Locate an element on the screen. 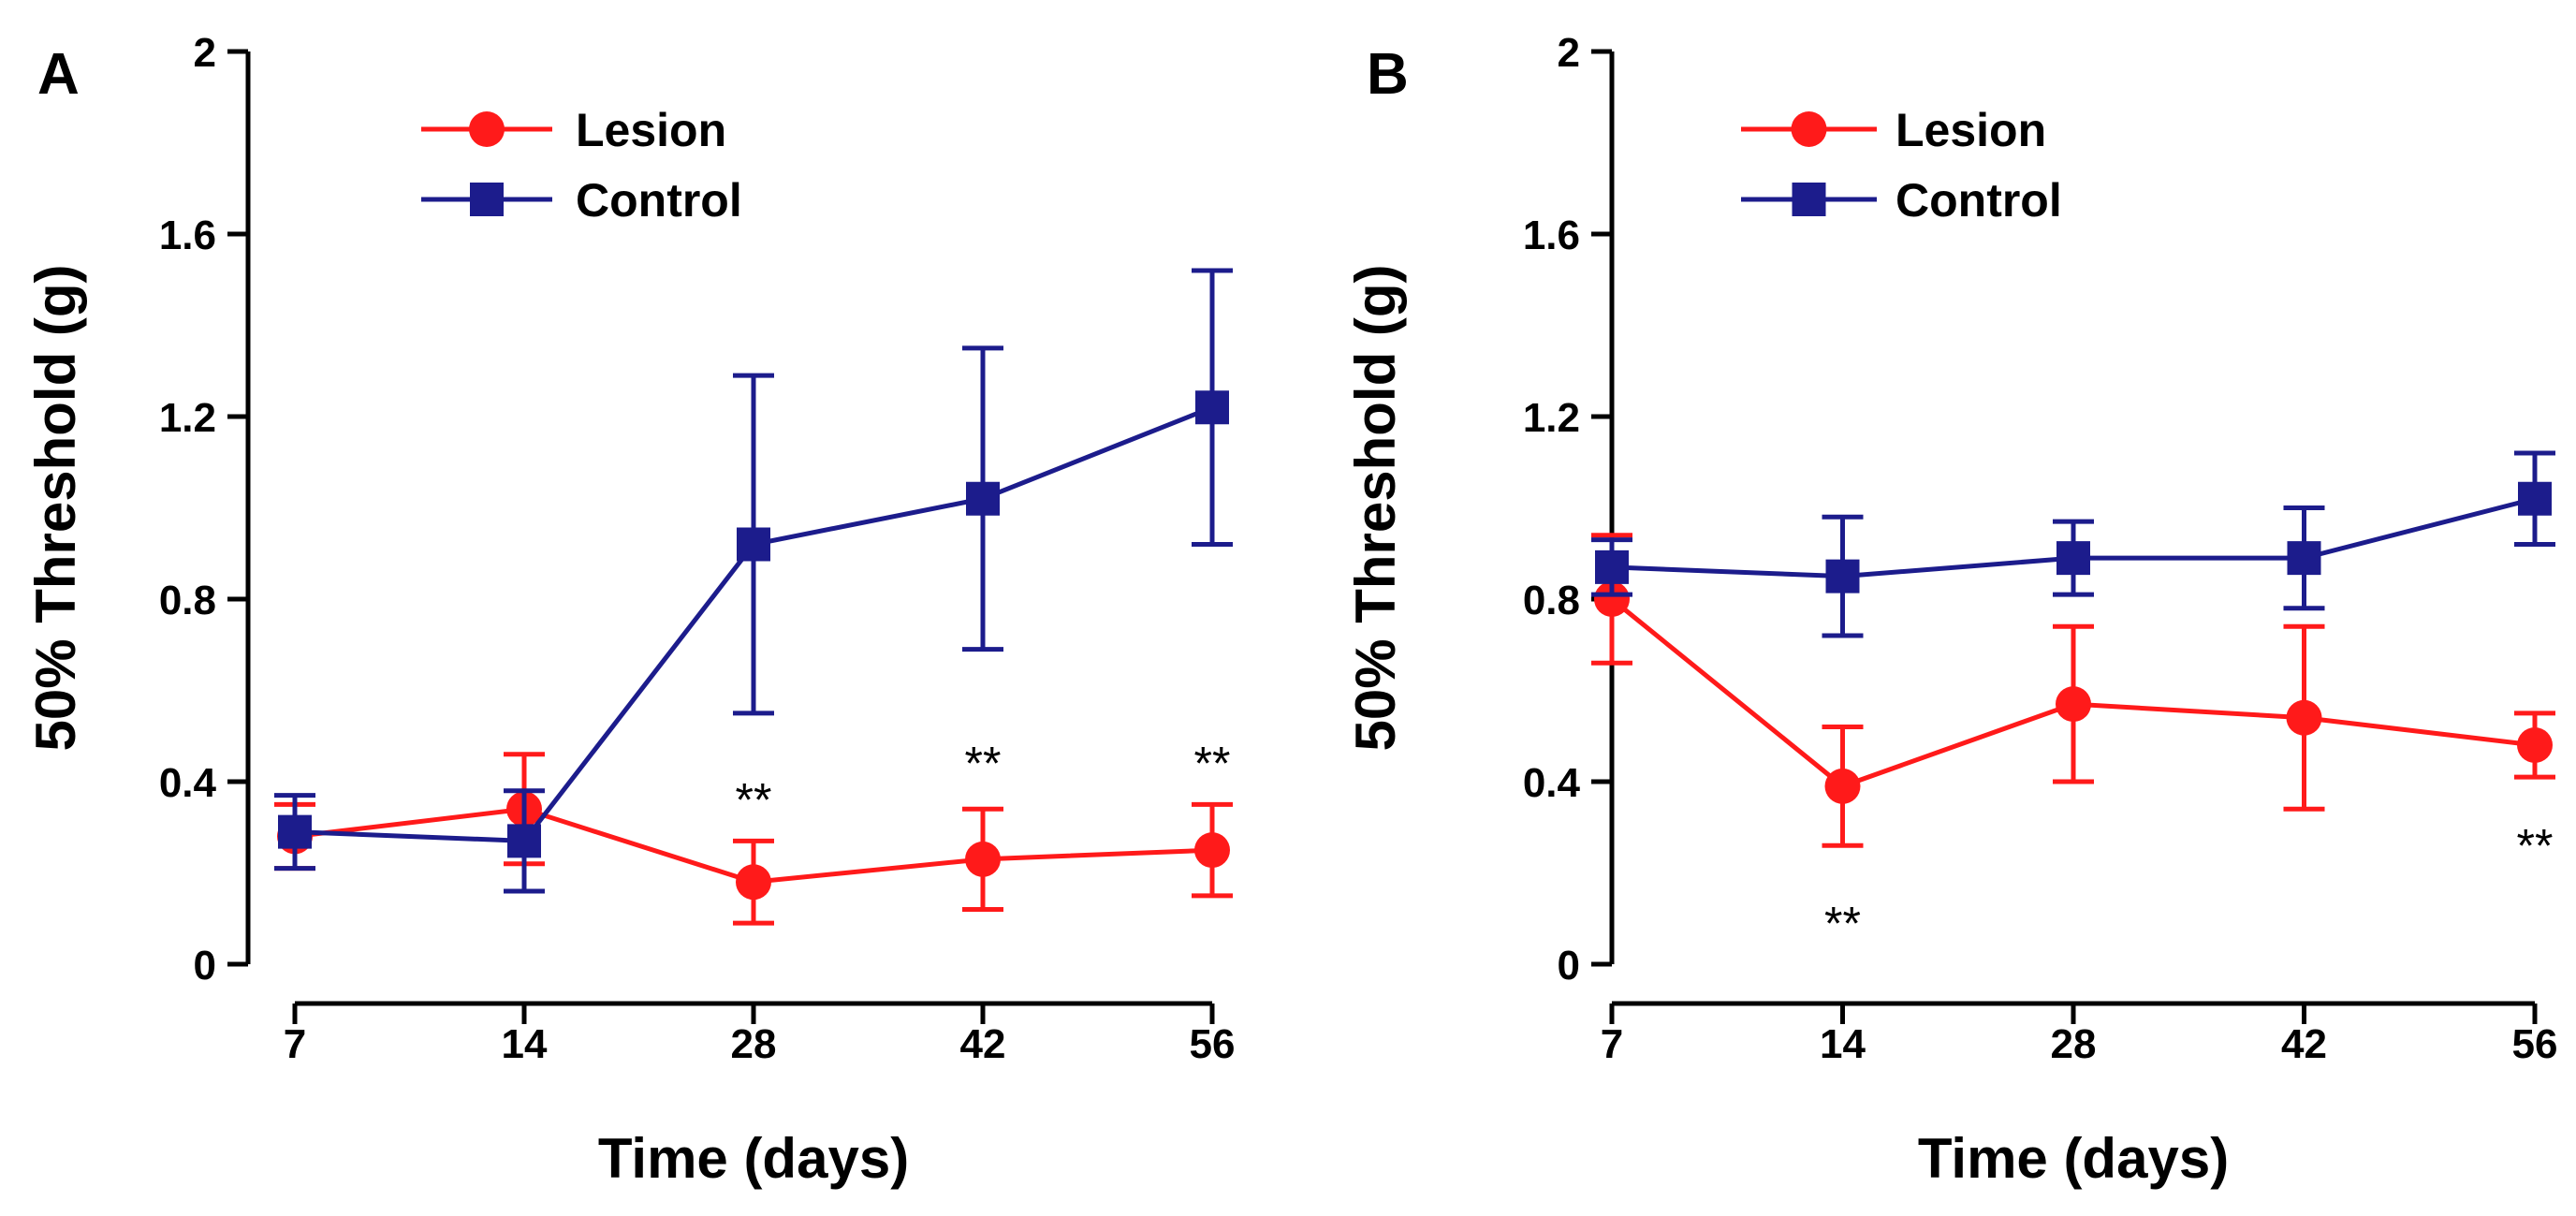  series-lesion is located at coordinates (2073, 690).